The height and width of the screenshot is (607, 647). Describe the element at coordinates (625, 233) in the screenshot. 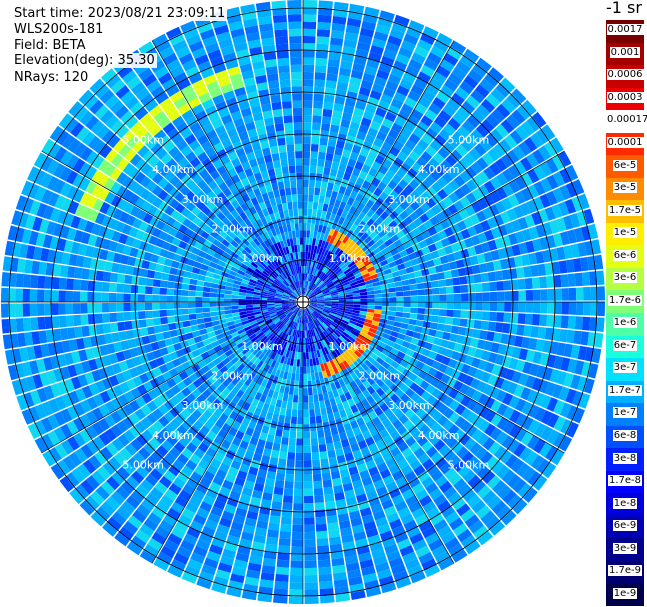

I see `colorbar-tick-label: 1e-5` at that location.